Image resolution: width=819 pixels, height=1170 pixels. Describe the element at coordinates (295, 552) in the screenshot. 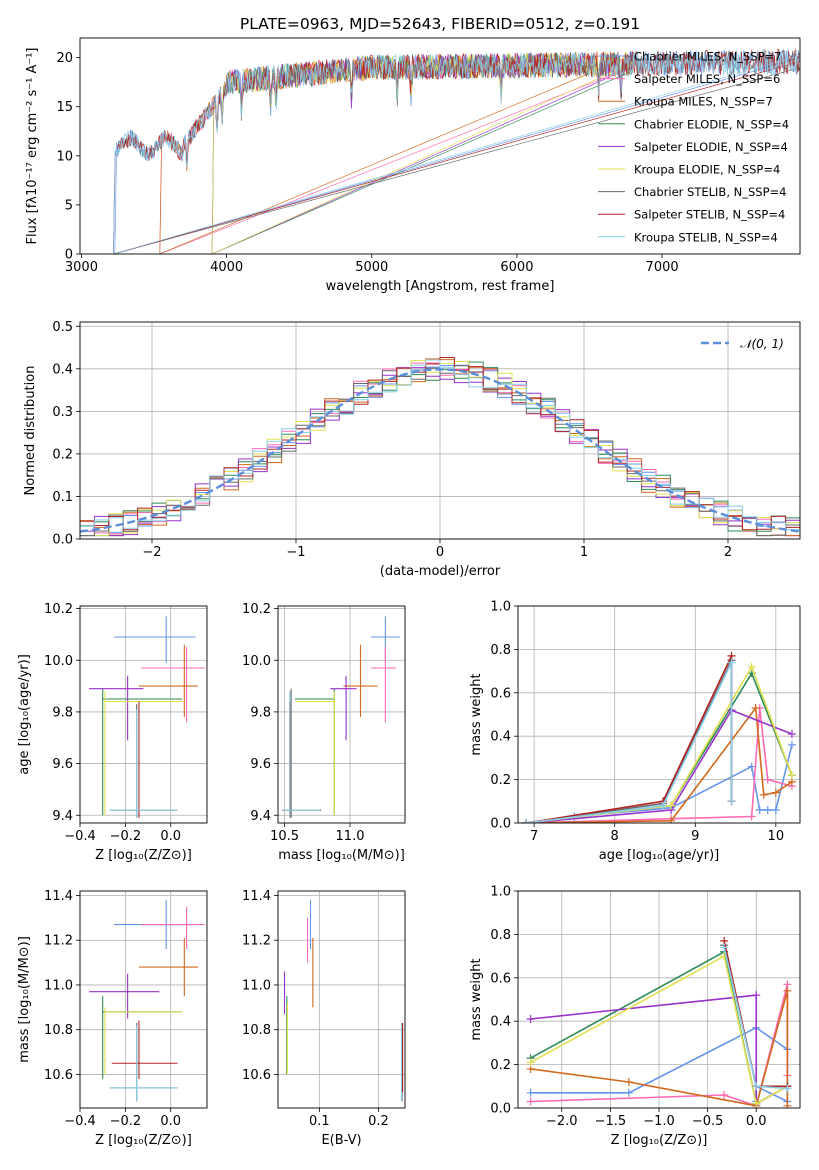

I see `x-tick-label: −1` at that location.